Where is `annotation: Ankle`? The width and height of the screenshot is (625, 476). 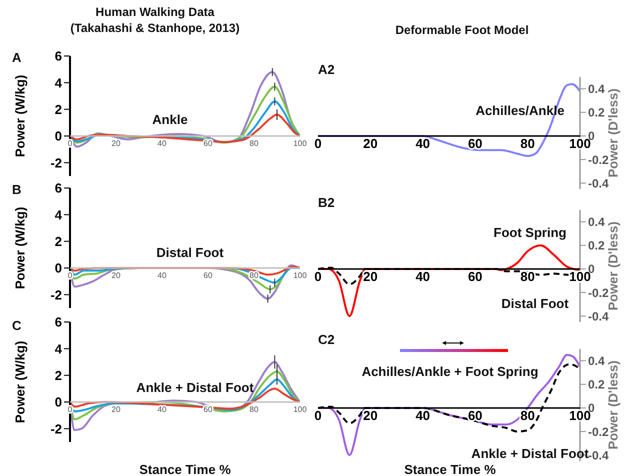 annotation: Ankle is located at coordinates (170, 120).